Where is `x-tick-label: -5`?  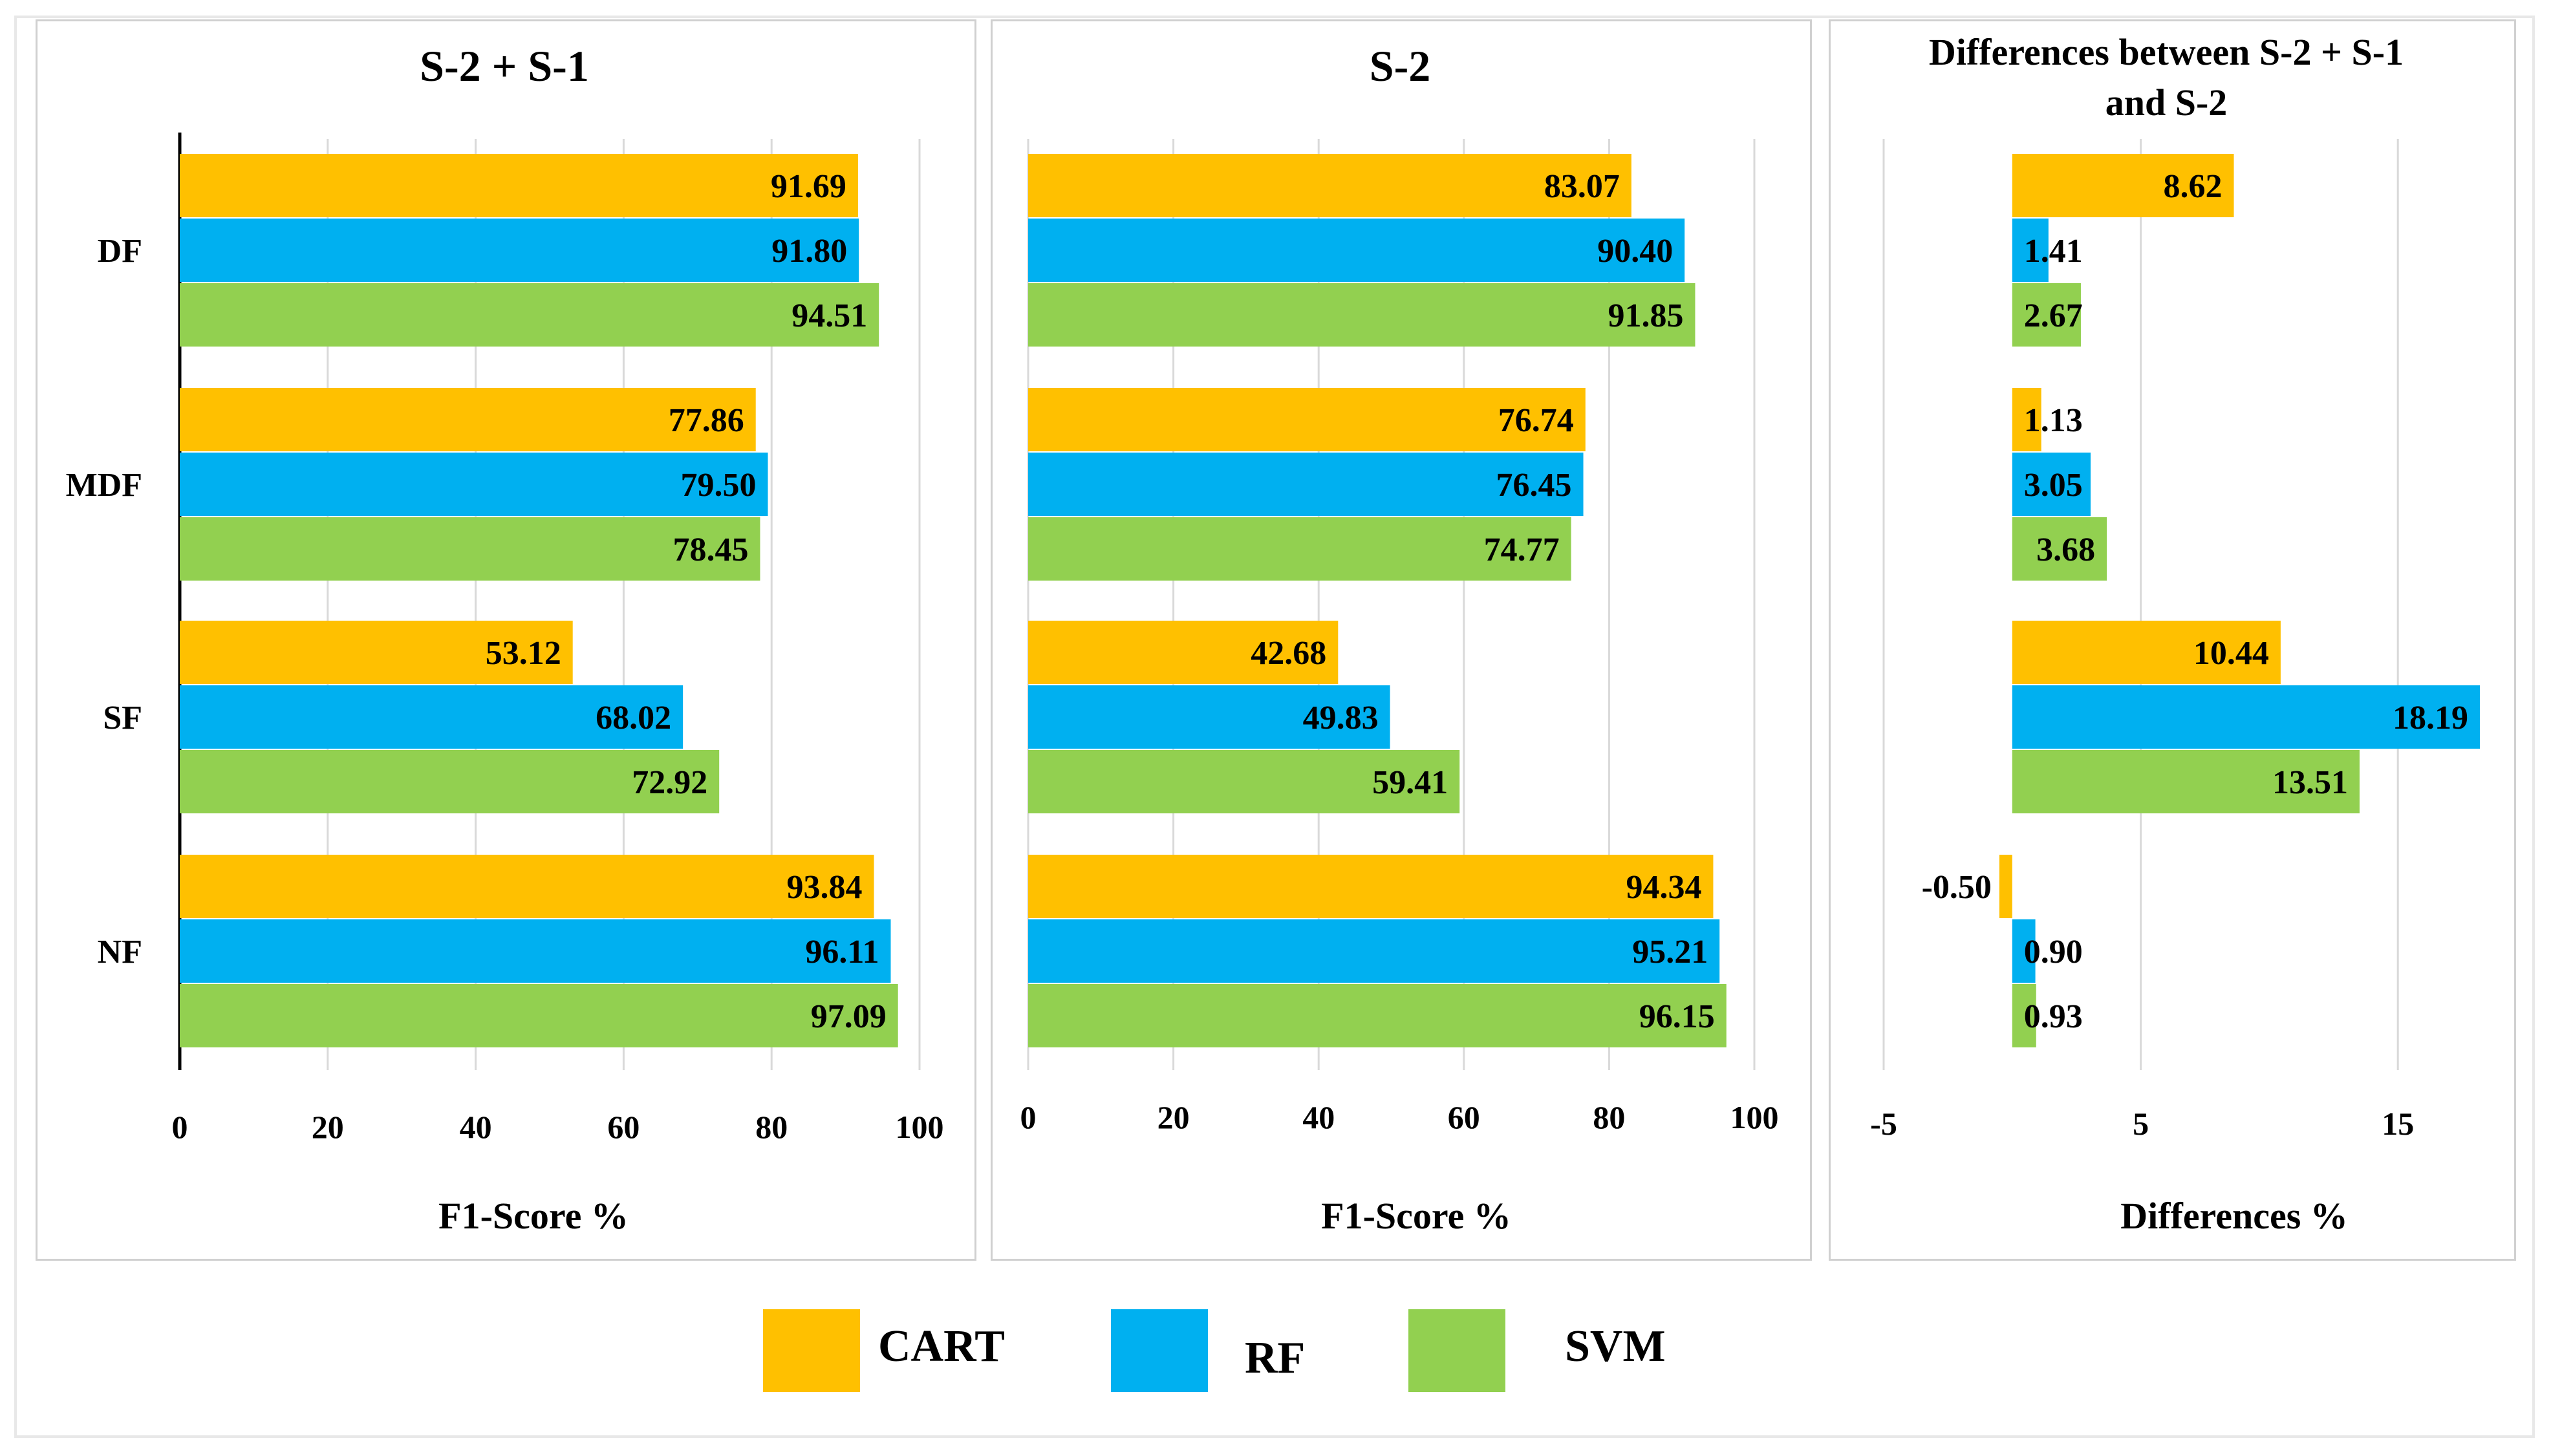
x-tick-label: -5 is located at coordinates (1883, 1124).